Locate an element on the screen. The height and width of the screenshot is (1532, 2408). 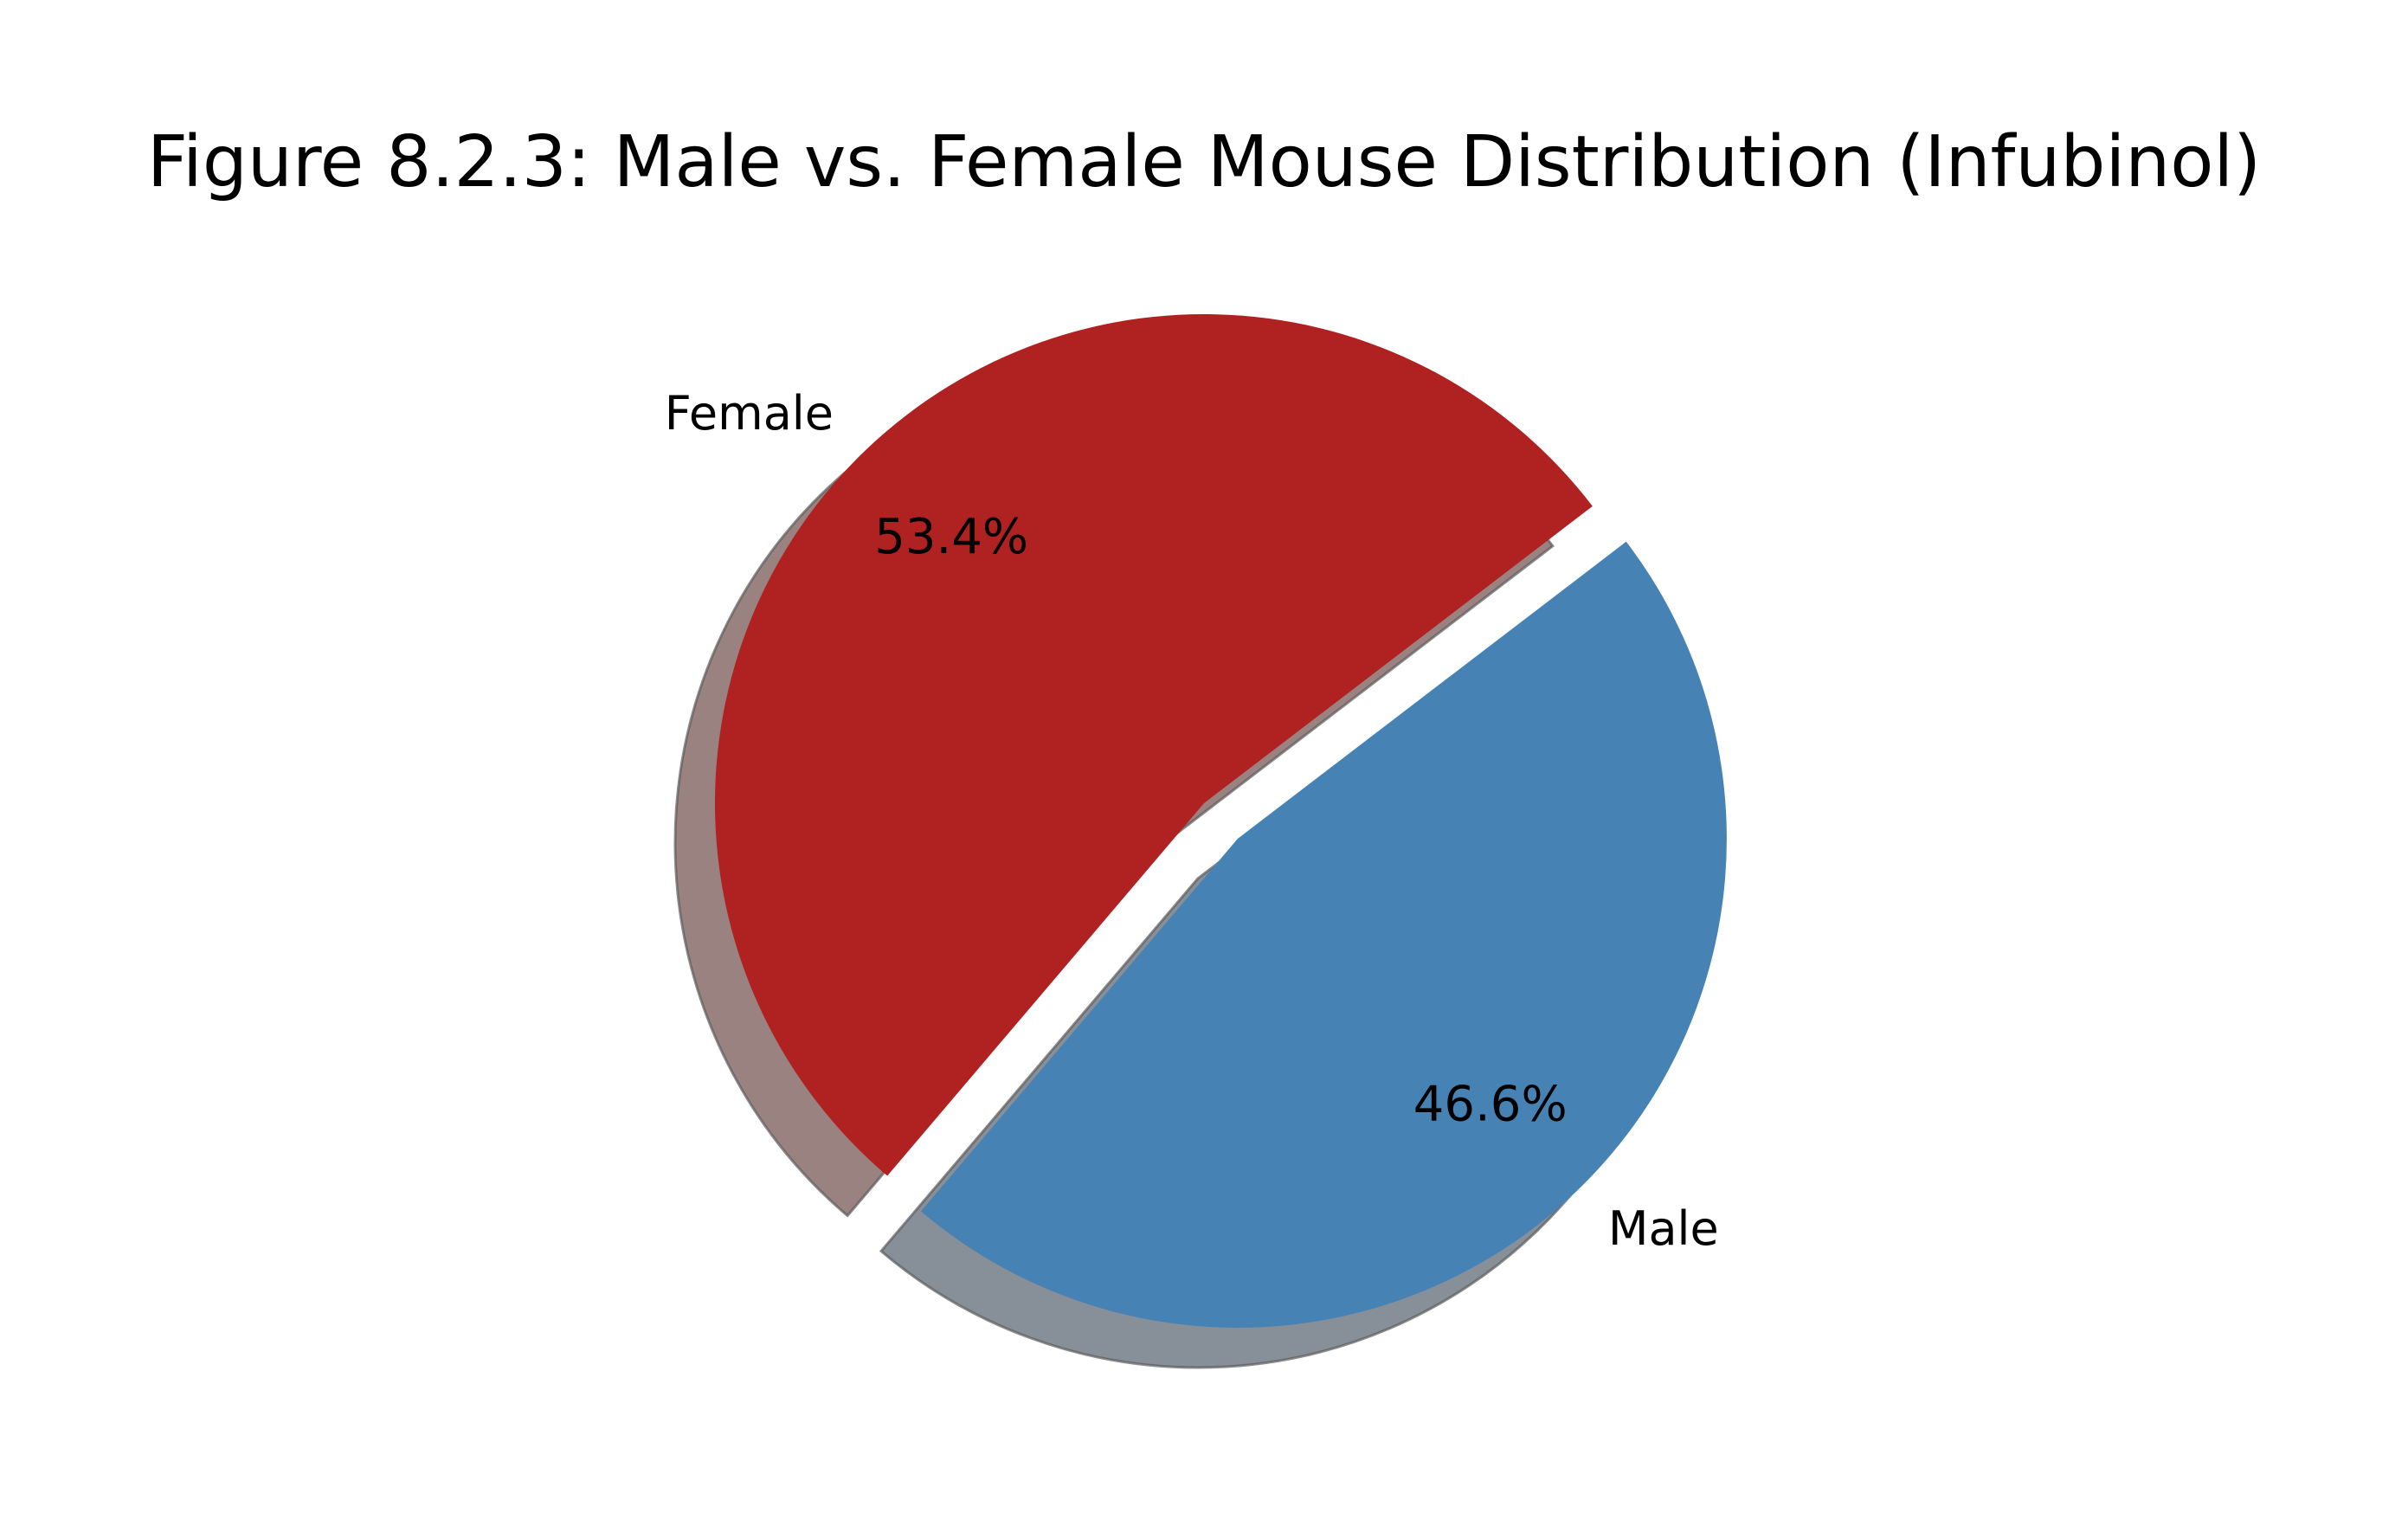
slice-label-female: Female is located at coordinates (749, 413).